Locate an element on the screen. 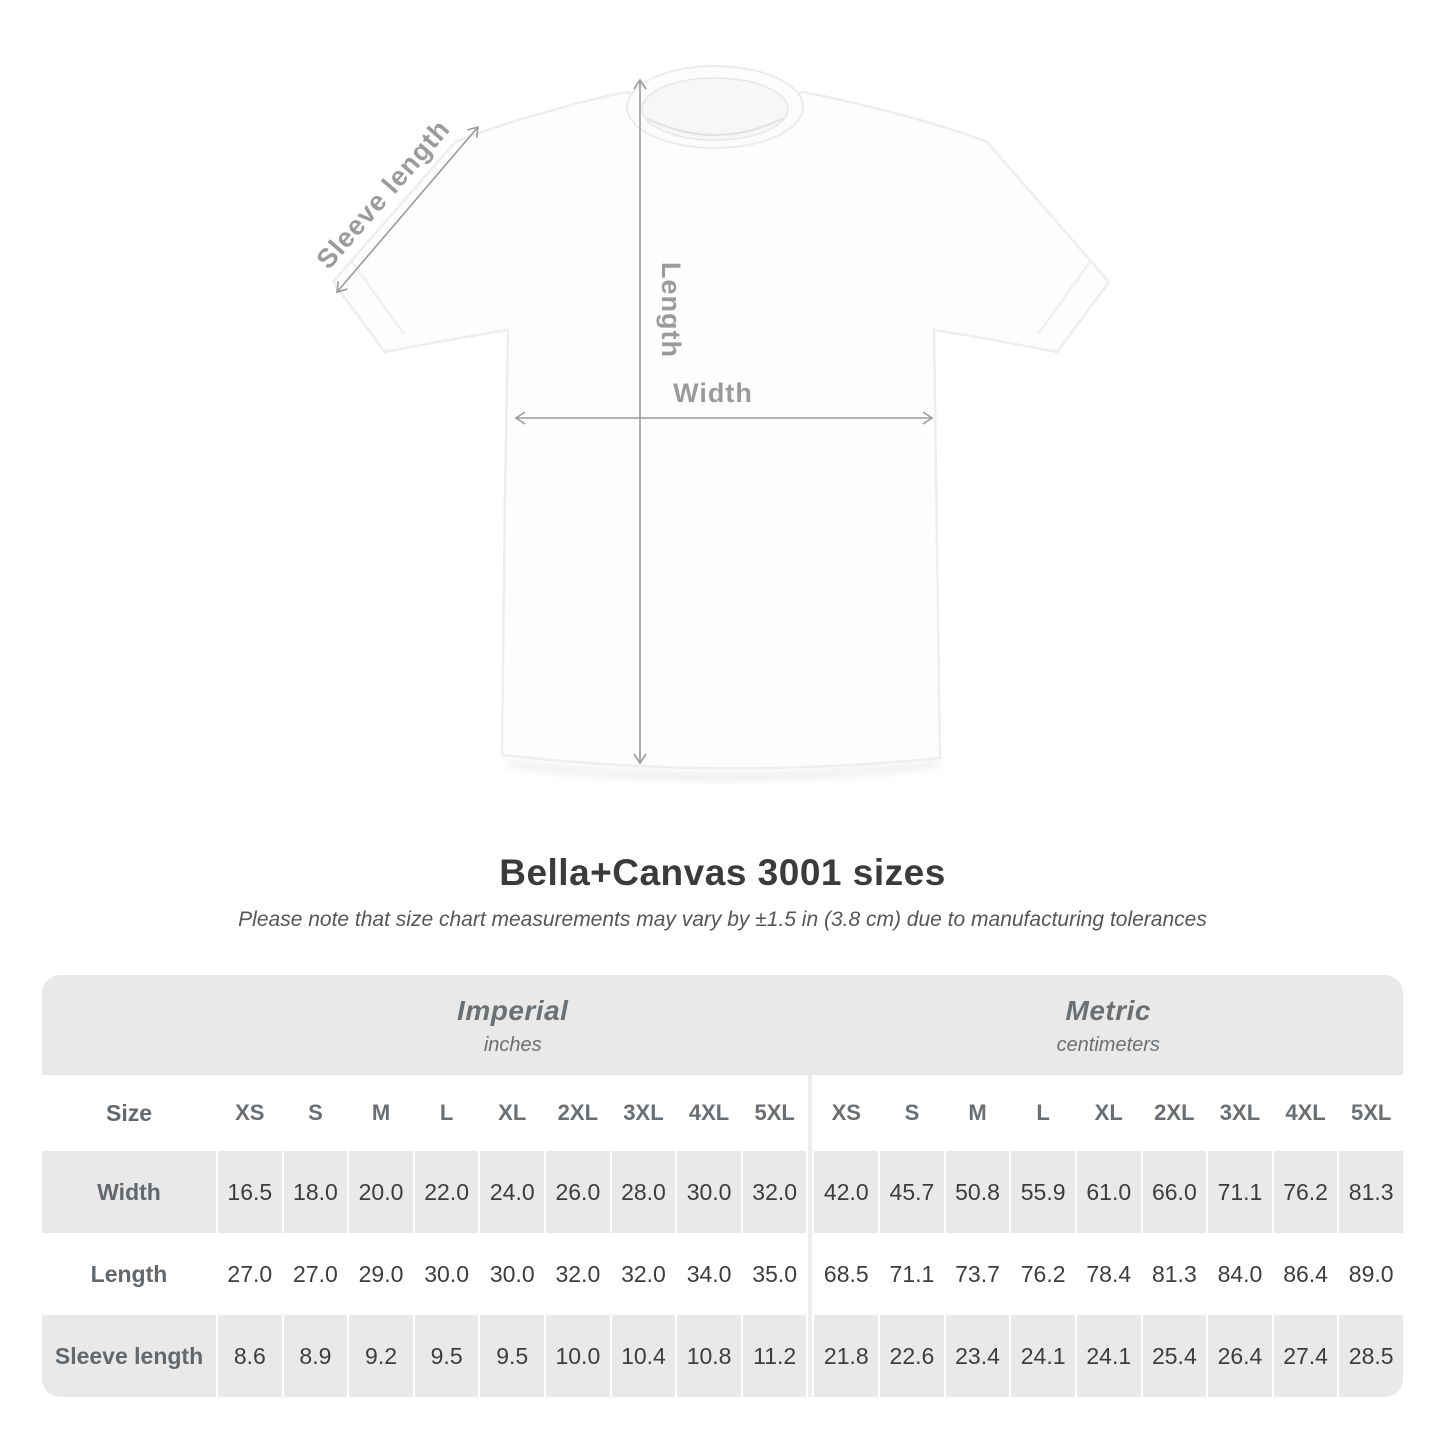 This screenshot has width=1445, height=1445. size-header-metric: 4XL is located at coordinates (1305, 1113).